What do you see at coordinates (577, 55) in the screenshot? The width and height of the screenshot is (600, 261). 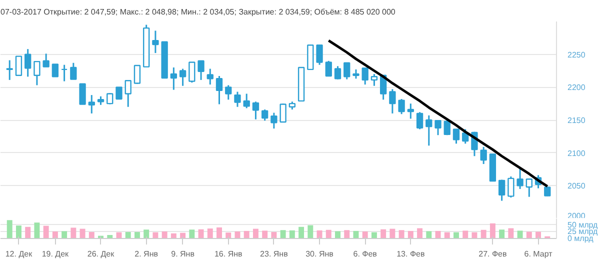 I see `y-tick-label: 2250` at bounding box center [577, 55].